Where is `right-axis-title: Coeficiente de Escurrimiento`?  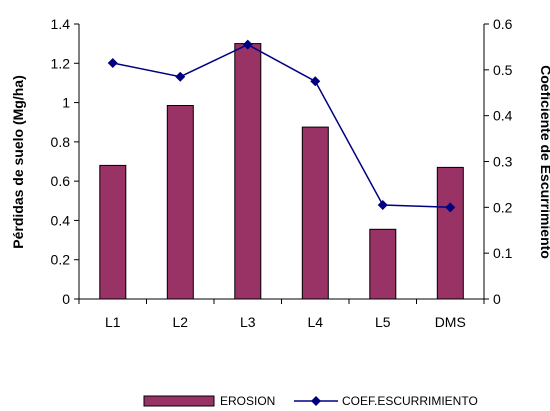 right-axis-title: Coeficiente de Escurrimiento is located at coordinates (544, 162).